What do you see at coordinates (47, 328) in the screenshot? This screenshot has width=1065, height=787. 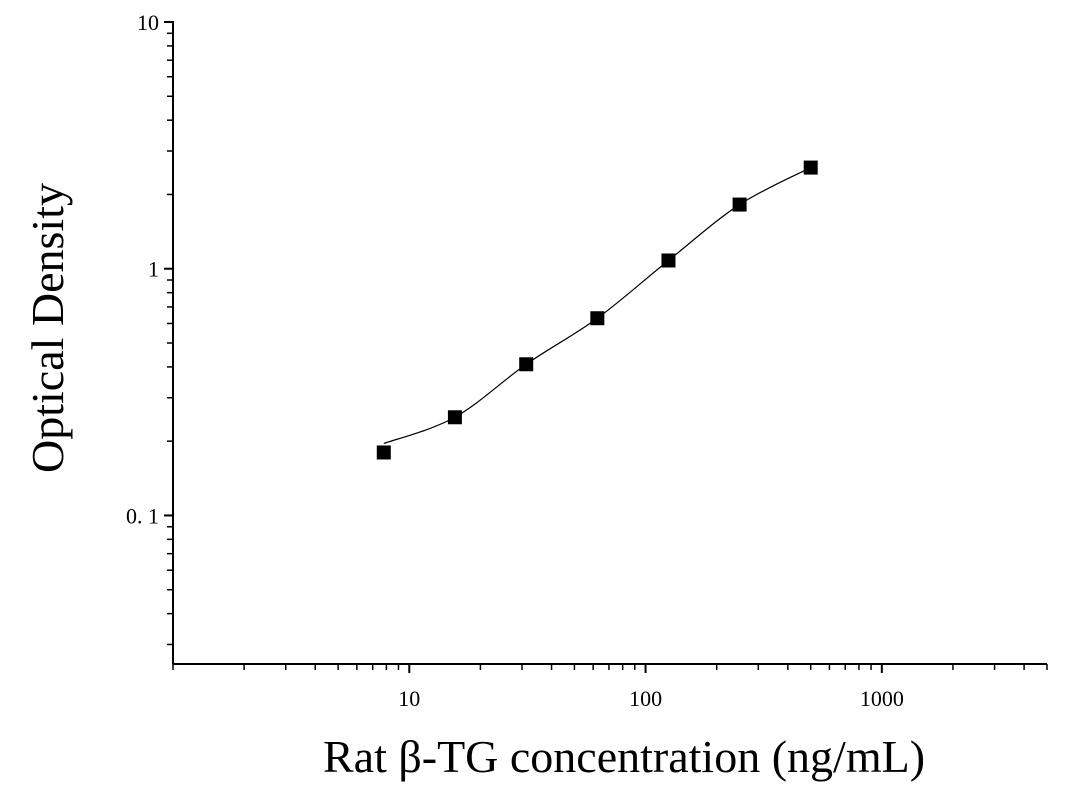 I see `y-axis-title: Optical Density` at bounding box center [47, 328].